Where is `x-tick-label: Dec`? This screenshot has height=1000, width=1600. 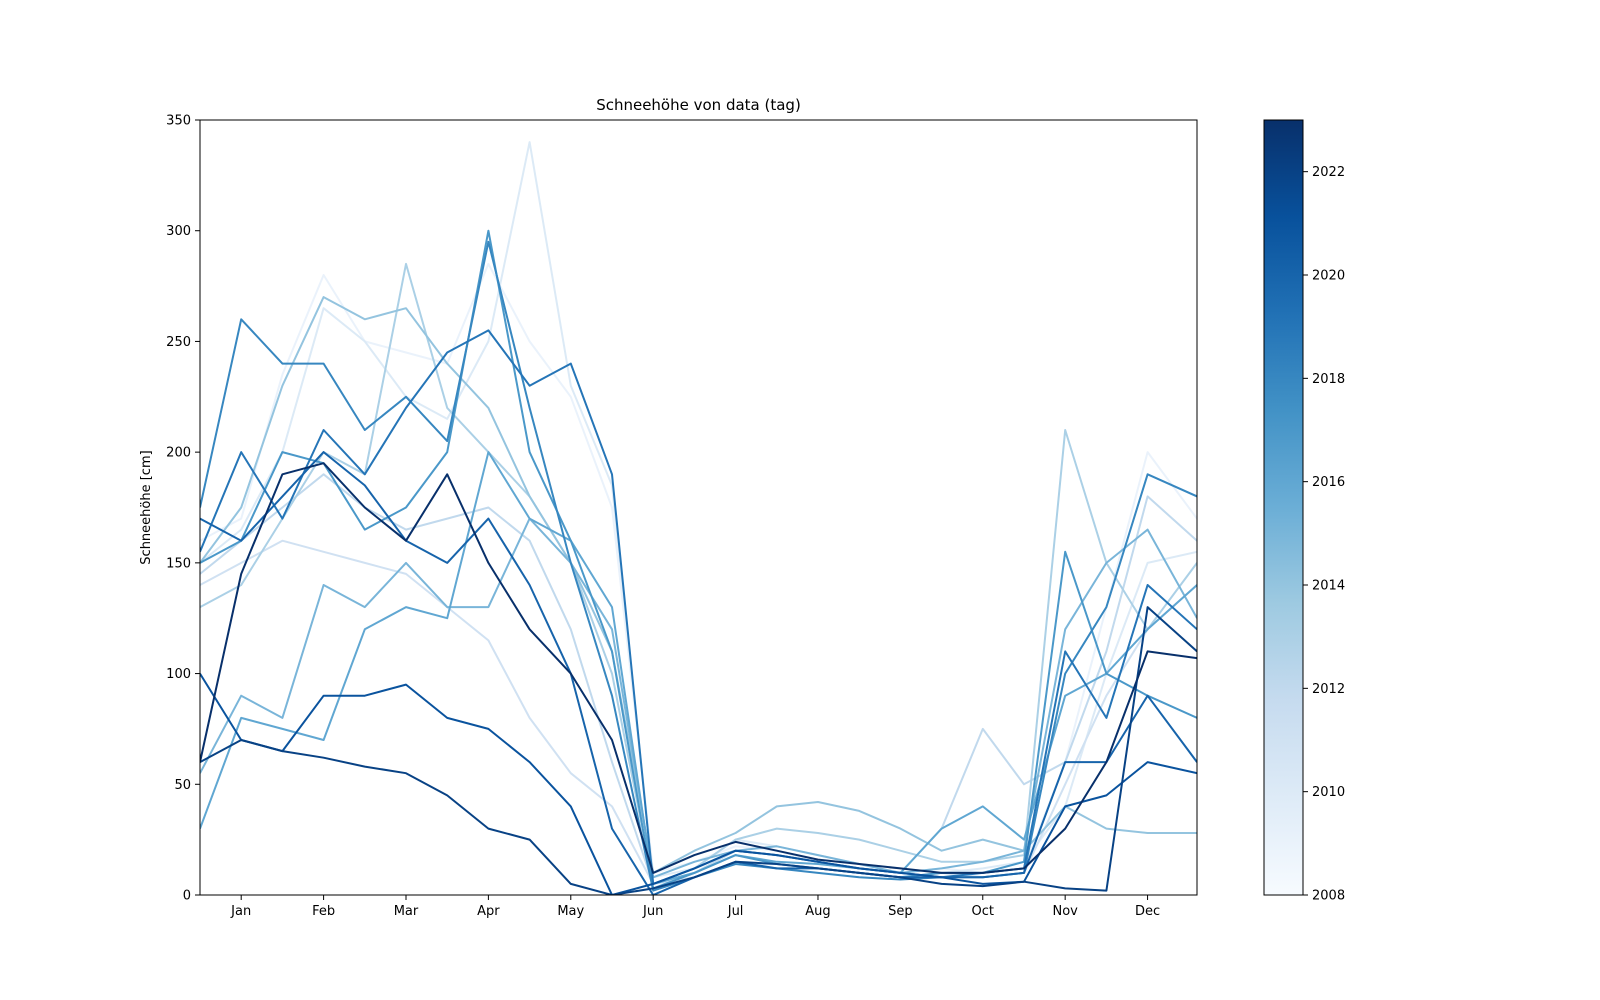 x-tick-label: Dec is located at coordinates (1147, 911).